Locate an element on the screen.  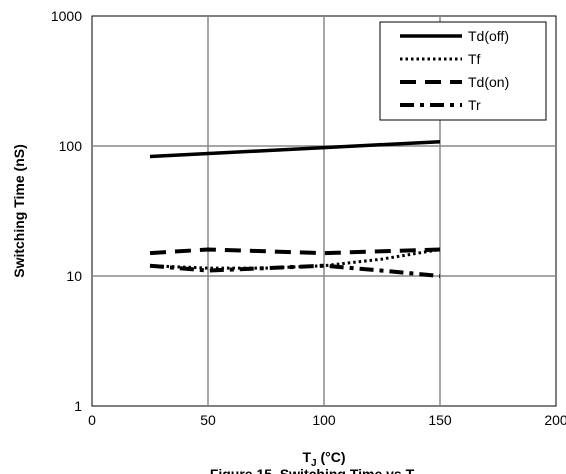
x-tick-label: 0 is located at coordinates (92, 420).